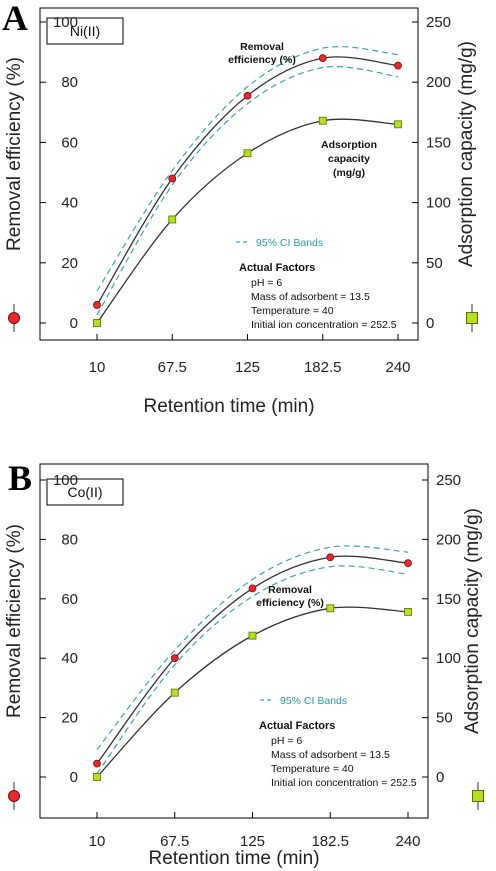 This screenshot has height=871, width=496. I want to click on panel-letter: B, so click(20, 478).